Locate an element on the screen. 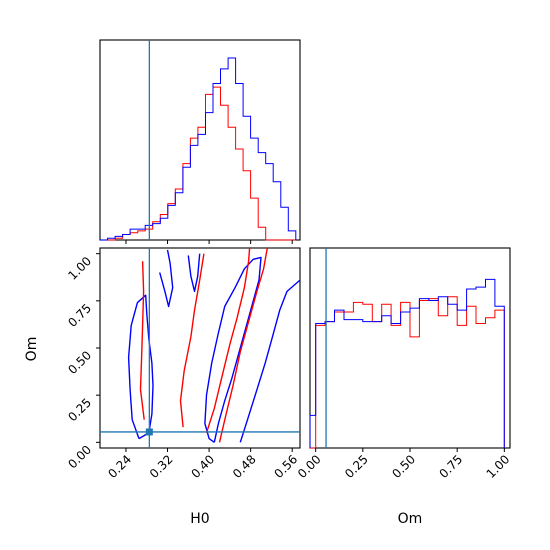  h0-histogram-panel is located at coordinates (200, 141).